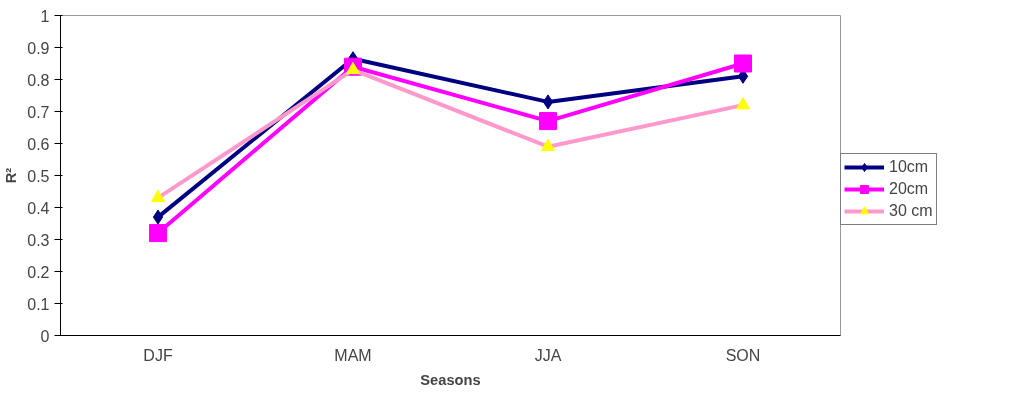 The width and height of the screenshot is (1011, 417). I want to click on x-tick-label: SON, so click(743, 355).